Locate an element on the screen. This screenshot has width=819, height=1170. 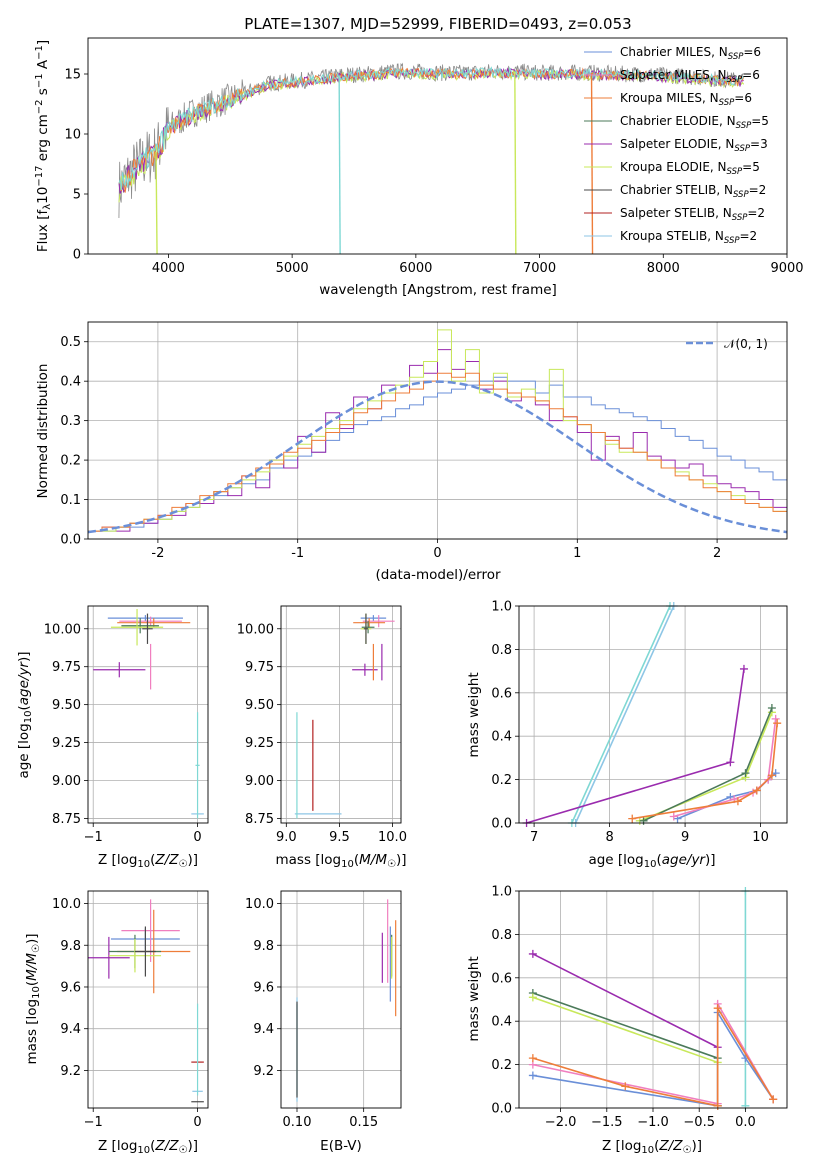
legend-label: Salpeter MILES, NSSP=6 is located at coordinates (690, 76).